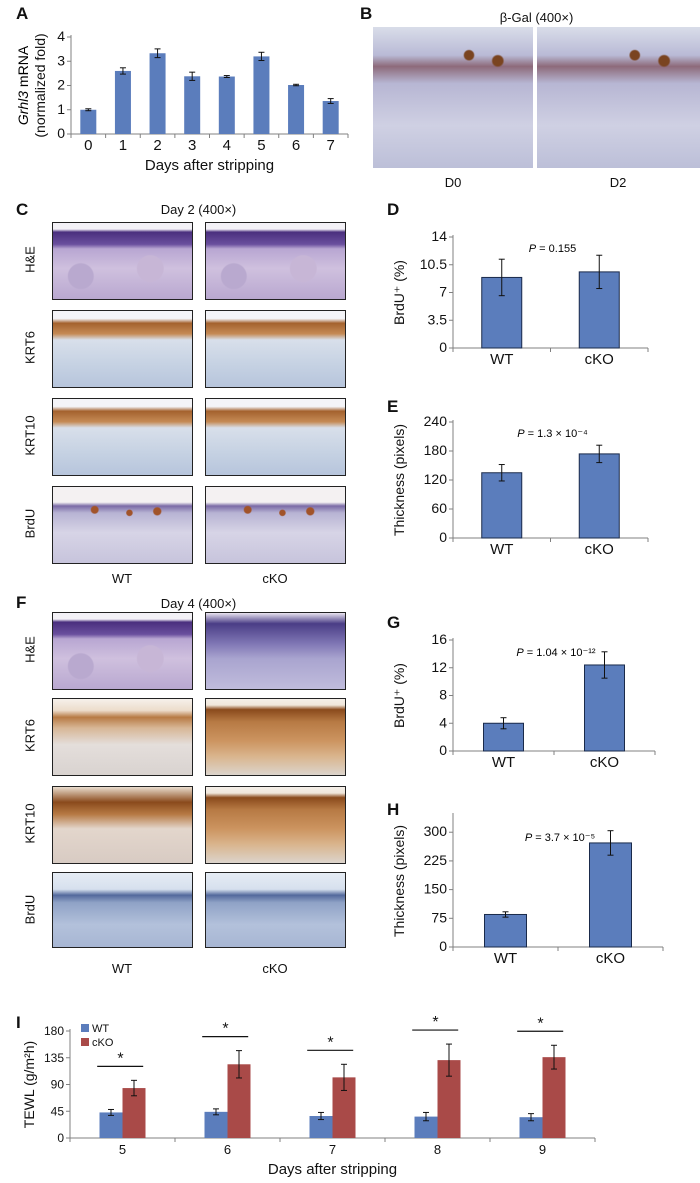 The image size is (700, 1183). Describe the element at coordinates (122, 910) in the screenshot. I see `day4-wt-brdu-image` at that location.